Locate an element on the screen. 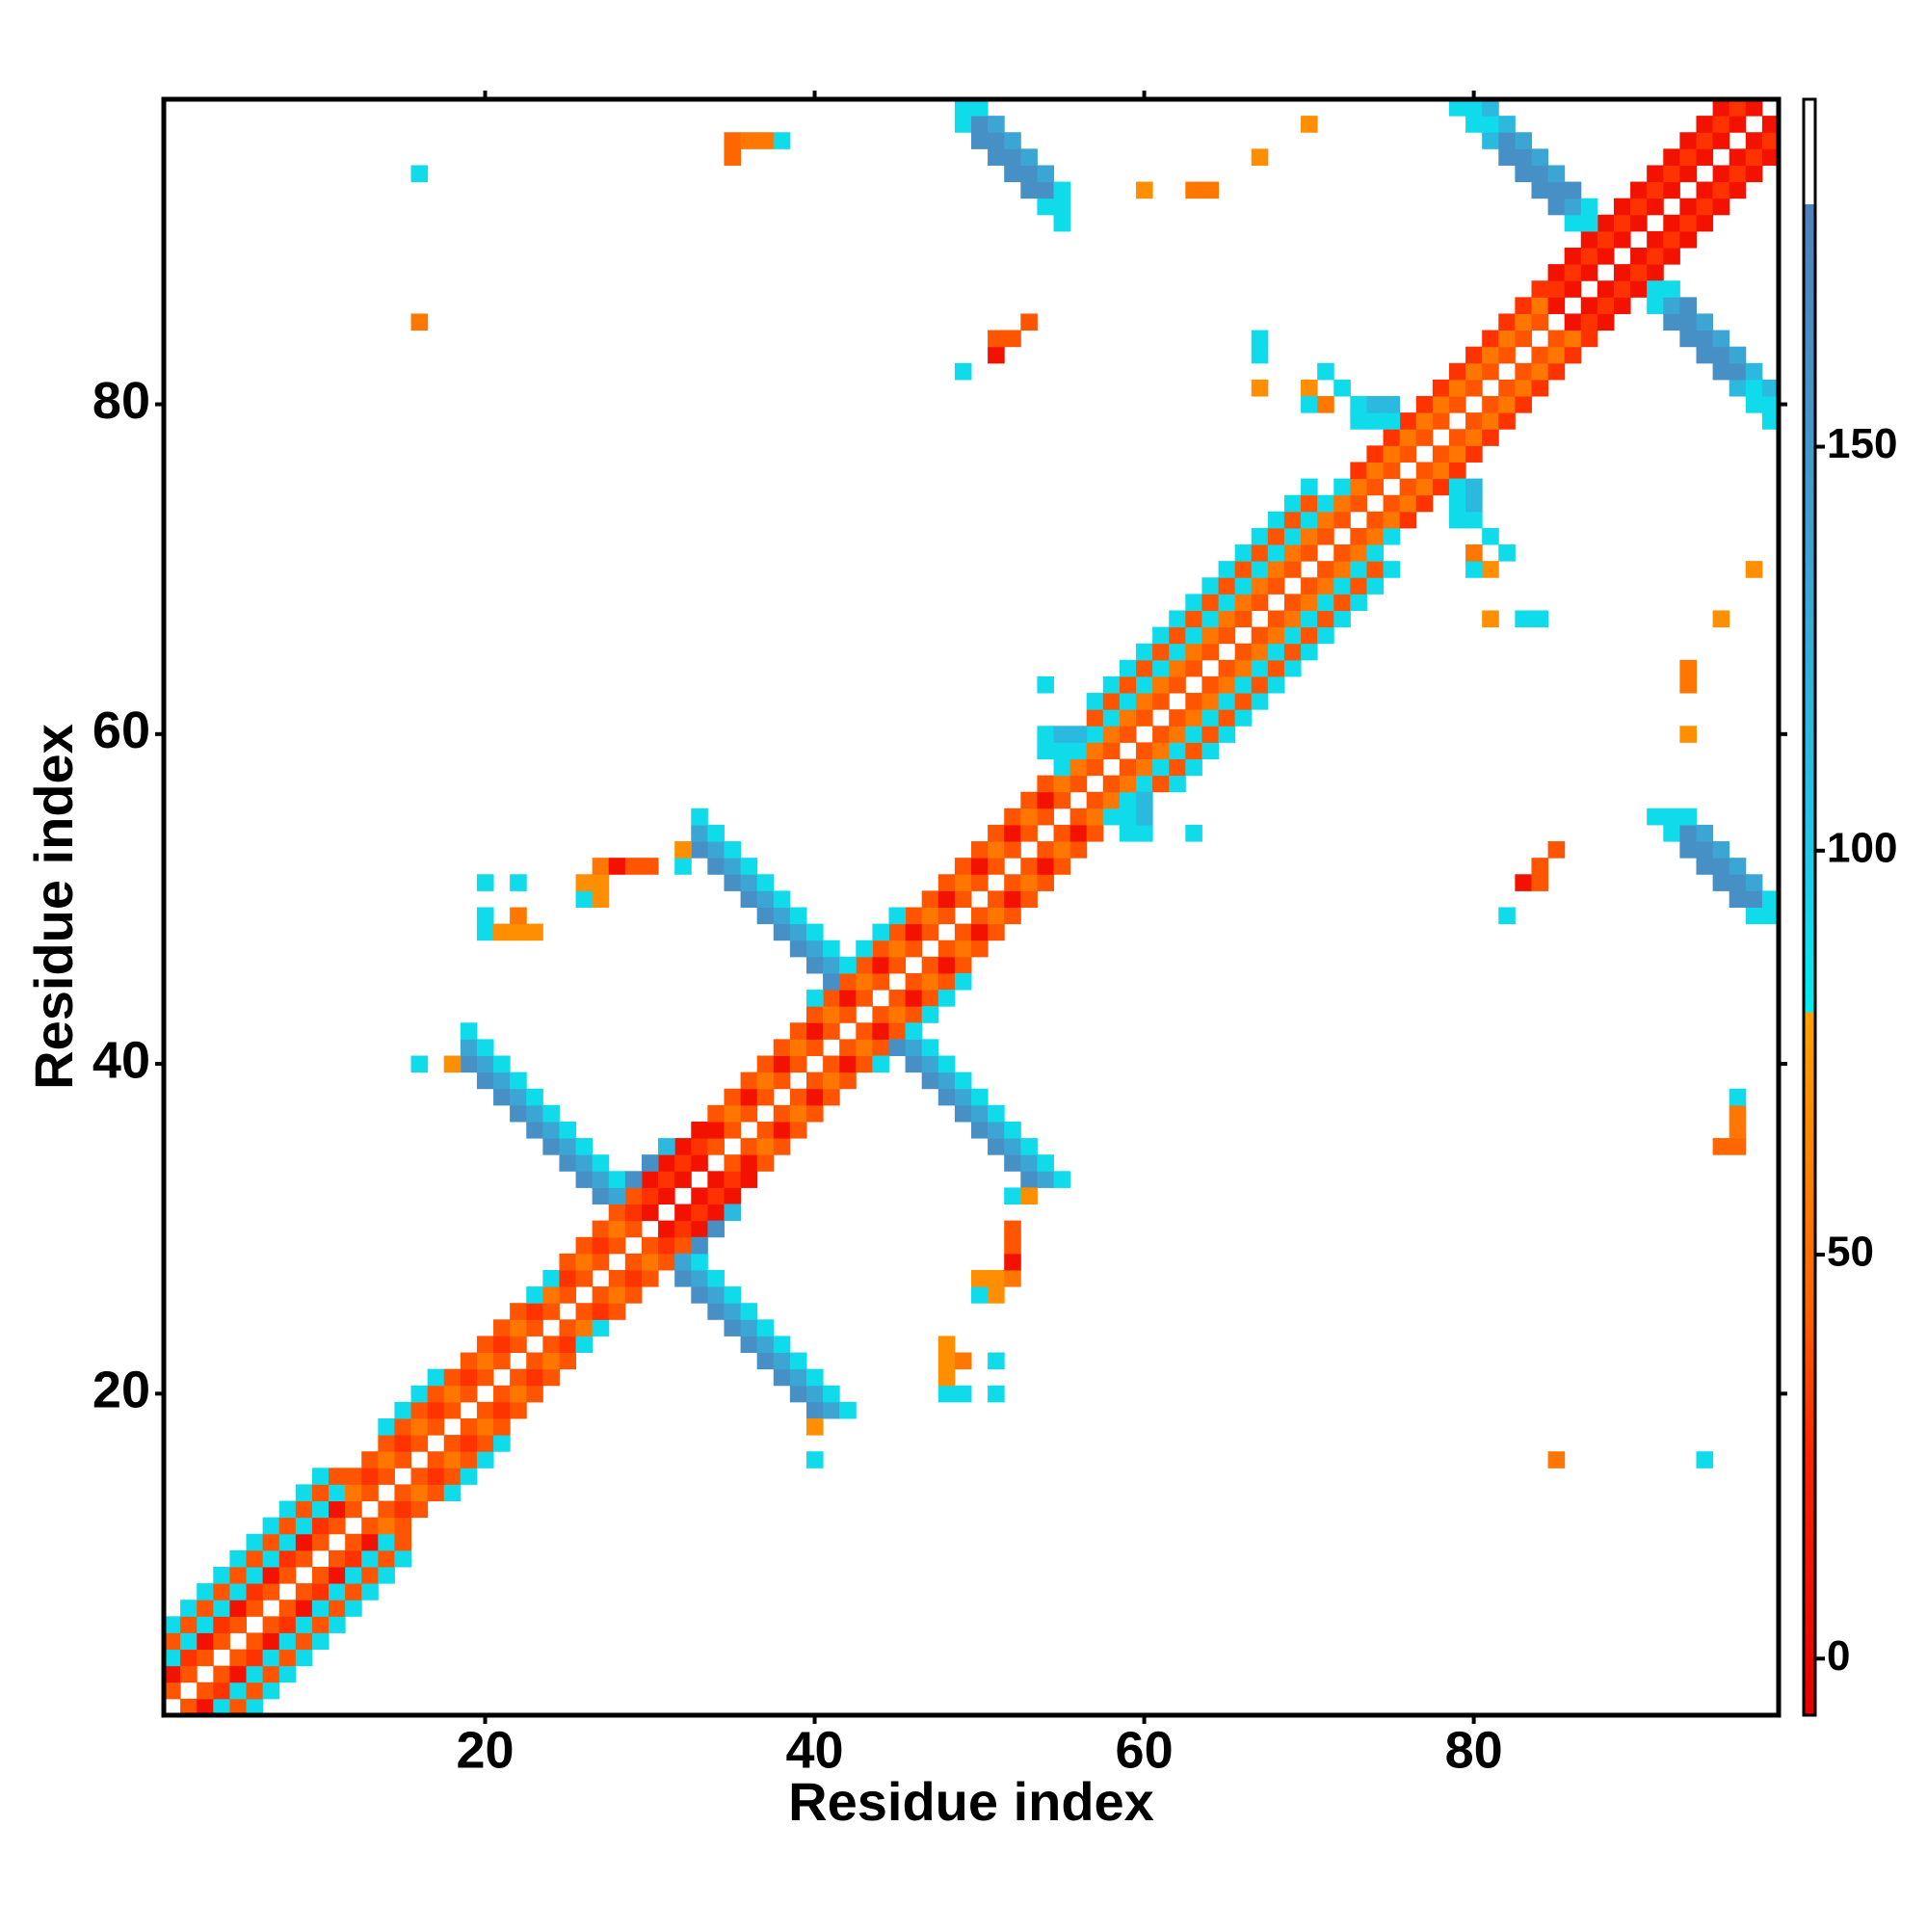 This screenshot has height=1932, width=1927. x-axis-title: Residue index is located at coordinates (971, 1801).